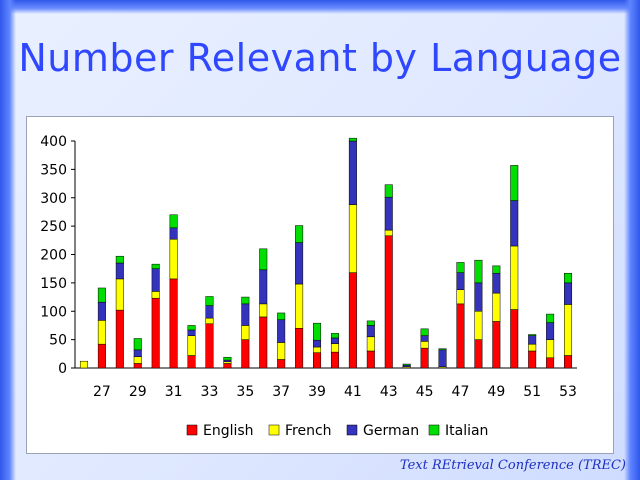 The height and width of the screenshot is (480, 640). What do you see at coordinates (53, 312) in the screenshot?
I see `y-tick-label: 100` at bounding box center [53, 312].